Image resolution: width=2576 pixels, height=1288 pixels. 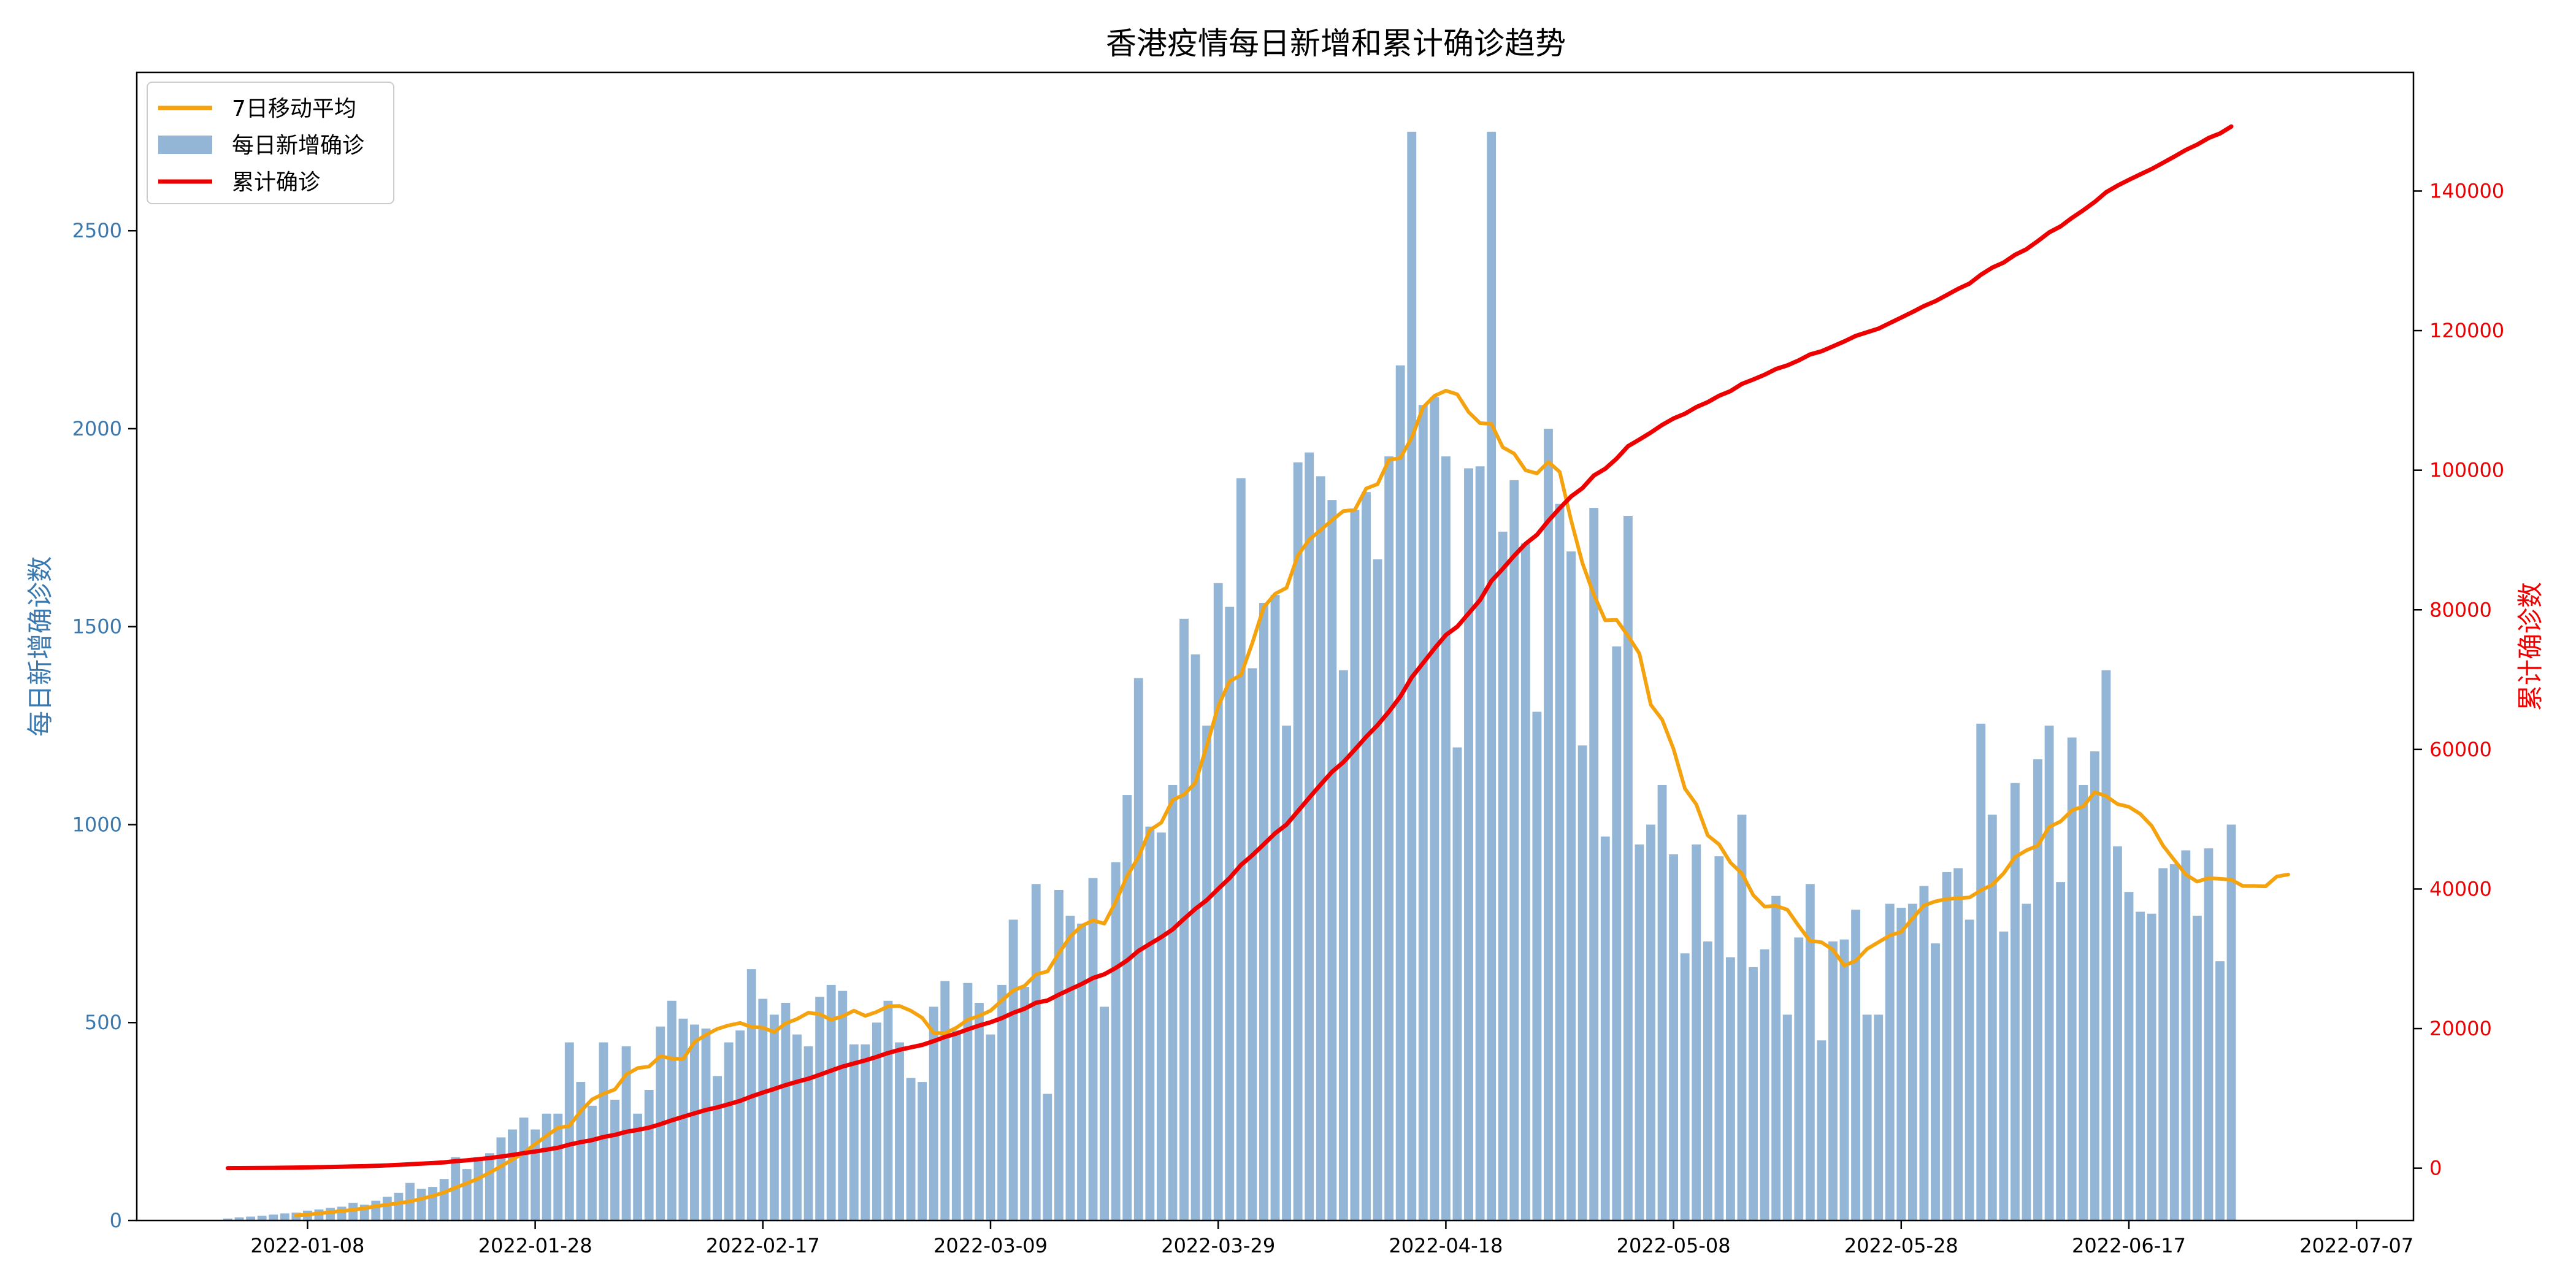 I want to click on y-left-tick-label: 500, so click(x=103, y=1022).